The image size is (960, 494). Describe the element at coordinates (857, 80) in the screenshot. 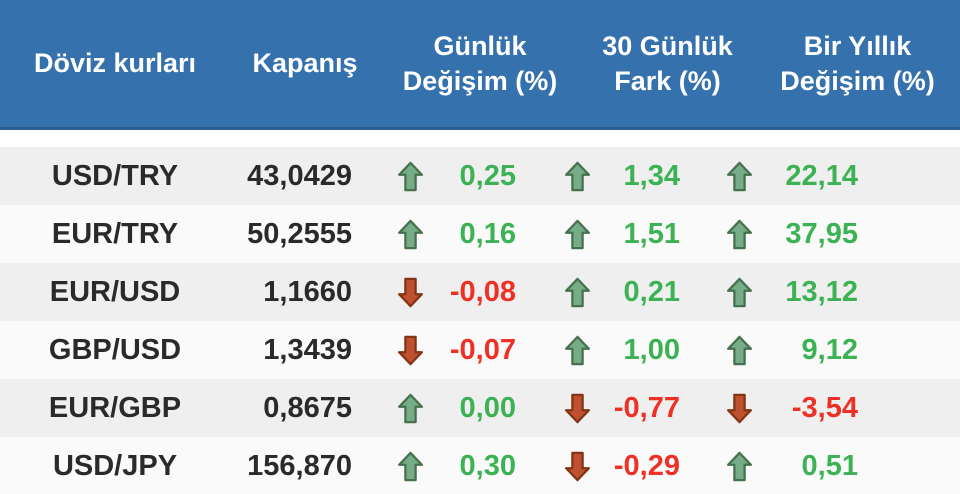

I see `column-header-yearly-line2: Değişim (%)` at that location.